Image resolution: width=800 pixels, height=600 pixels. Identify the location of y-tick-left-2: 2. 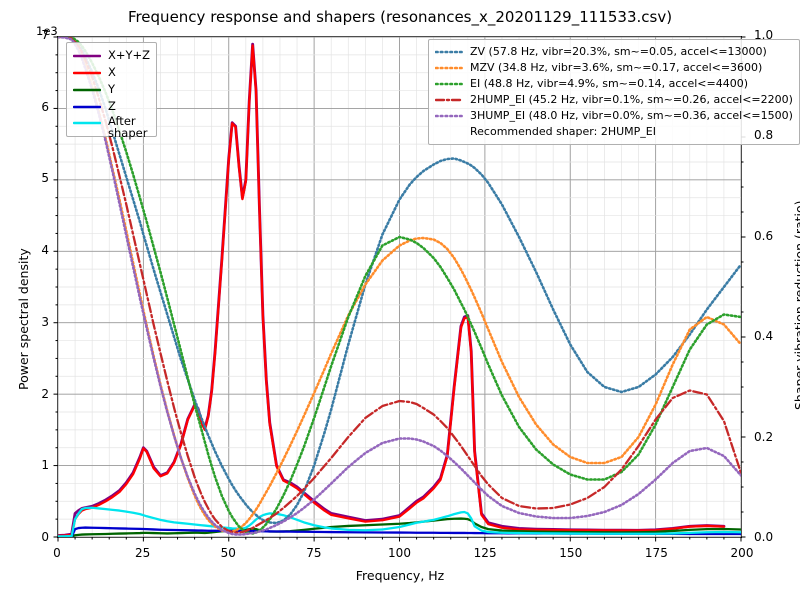
(45, 393).